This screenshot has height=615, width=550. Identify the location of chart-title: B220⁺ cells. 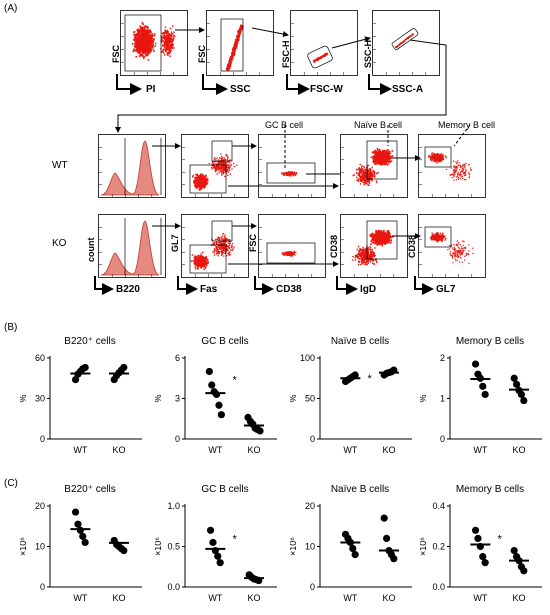
(89, 489).